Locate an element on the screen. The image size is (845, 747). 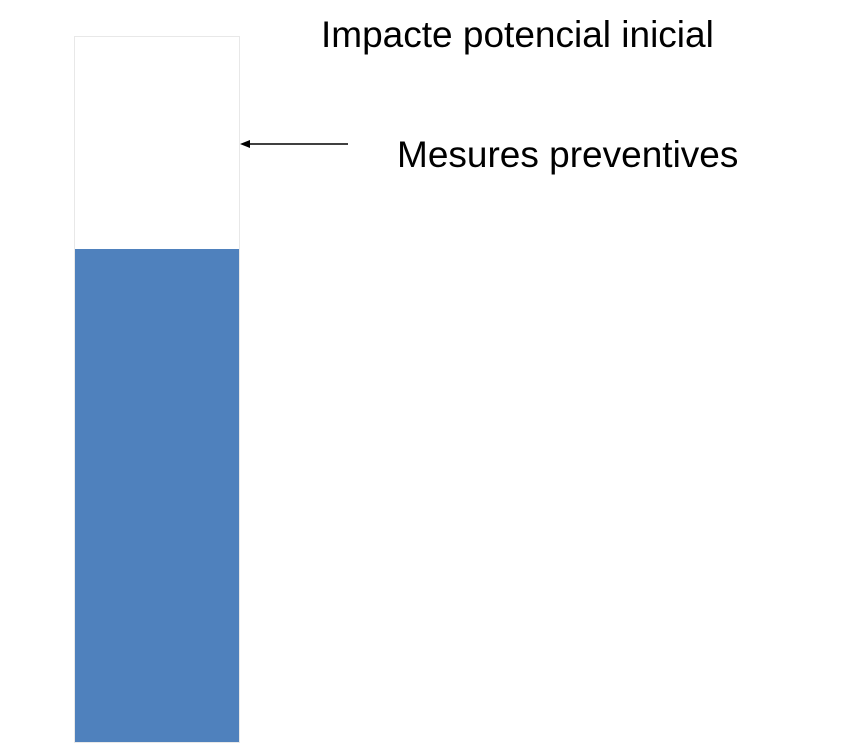
impact-bar-fill is located at coordinates (157, 495).